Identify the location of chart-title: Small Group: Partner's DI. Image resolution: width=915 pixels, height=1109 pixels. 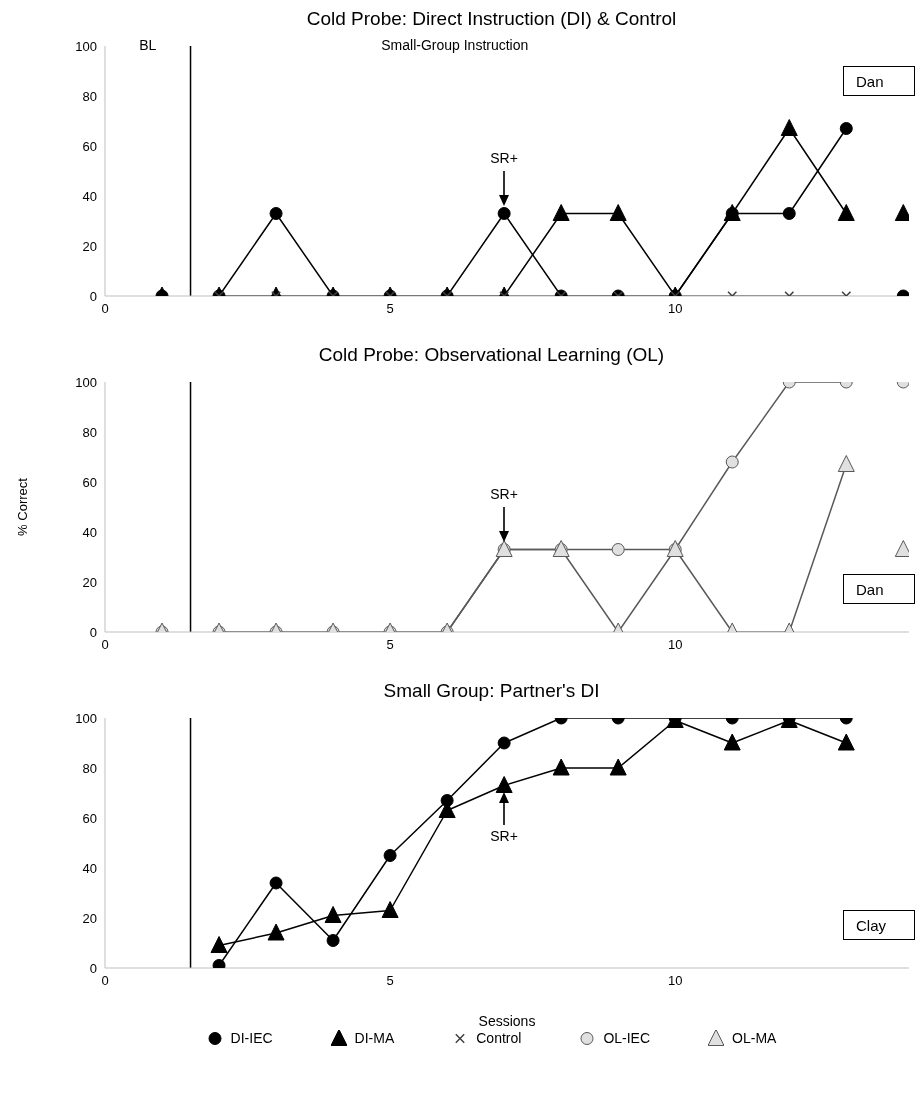
(491, 691).